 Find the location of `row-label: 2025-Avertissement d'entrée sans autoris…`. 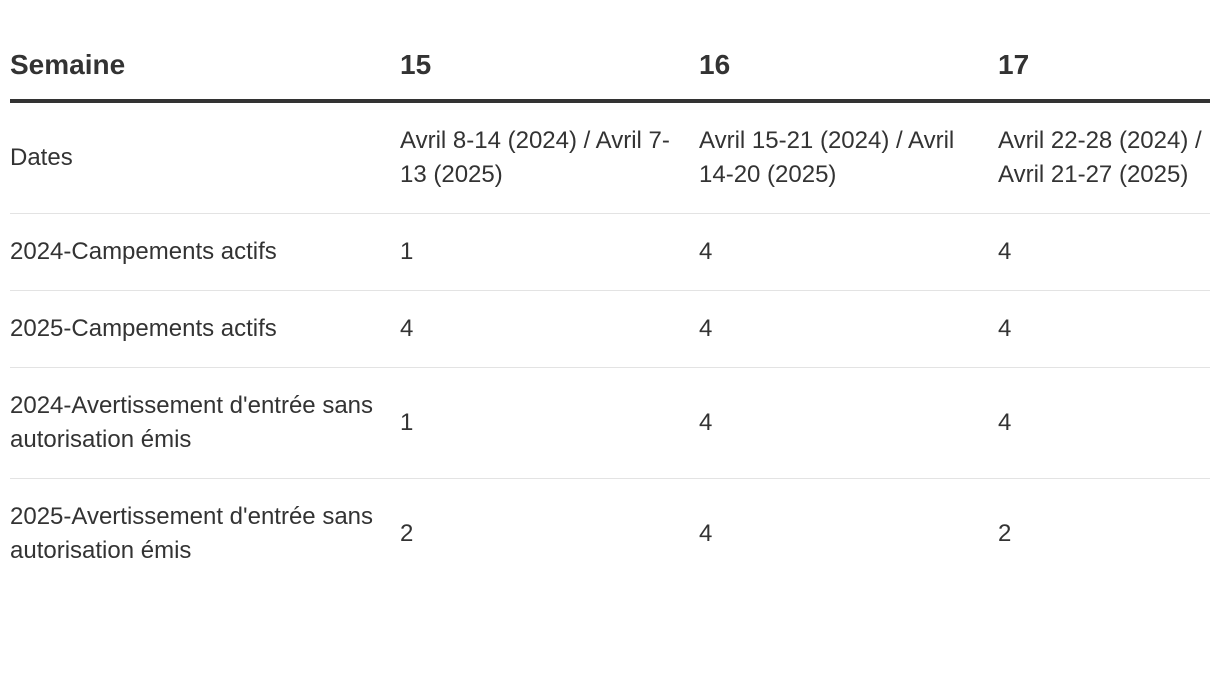

row-label: 2025-Avertissement d'entrée sans autoris… is located at coordinates (192, 533).